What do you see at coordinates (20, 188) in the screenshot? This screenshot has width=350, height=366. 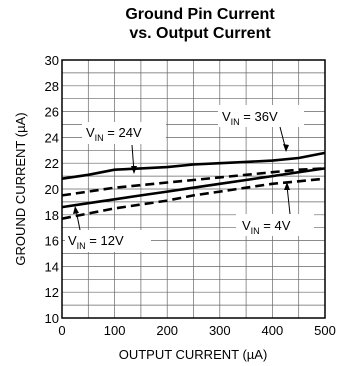 I see `y-axis-label: GROUND CURRENT (µA)` at bounding box center [20, 188].